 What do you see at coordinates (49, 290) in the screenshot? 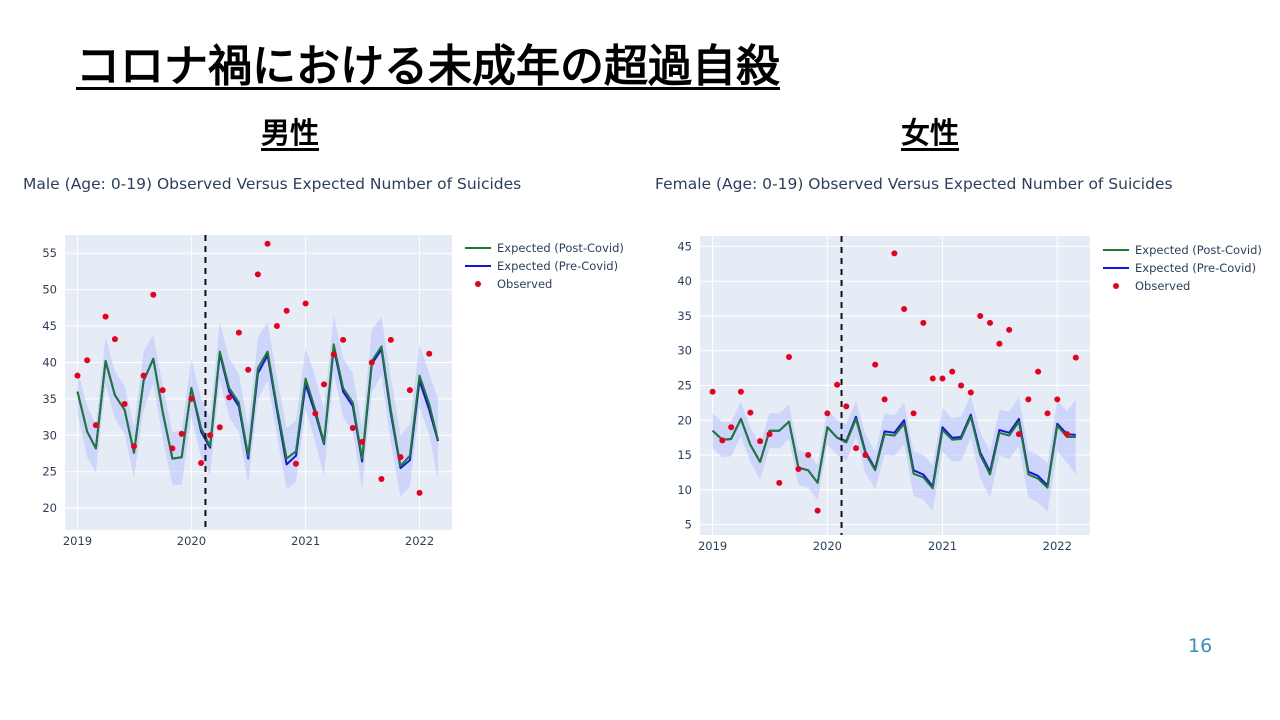
I see `y-tick-label: 50` at bounding box center [49, 290].